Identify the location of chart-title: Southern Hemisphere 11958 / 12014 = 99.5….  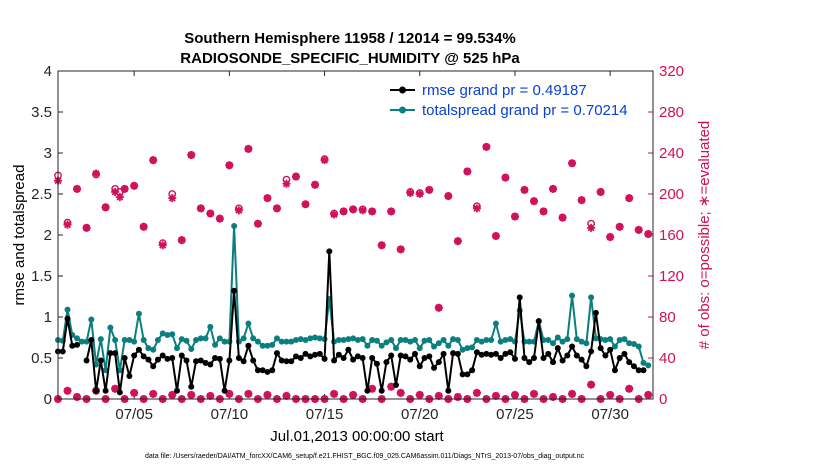
(349, 38).